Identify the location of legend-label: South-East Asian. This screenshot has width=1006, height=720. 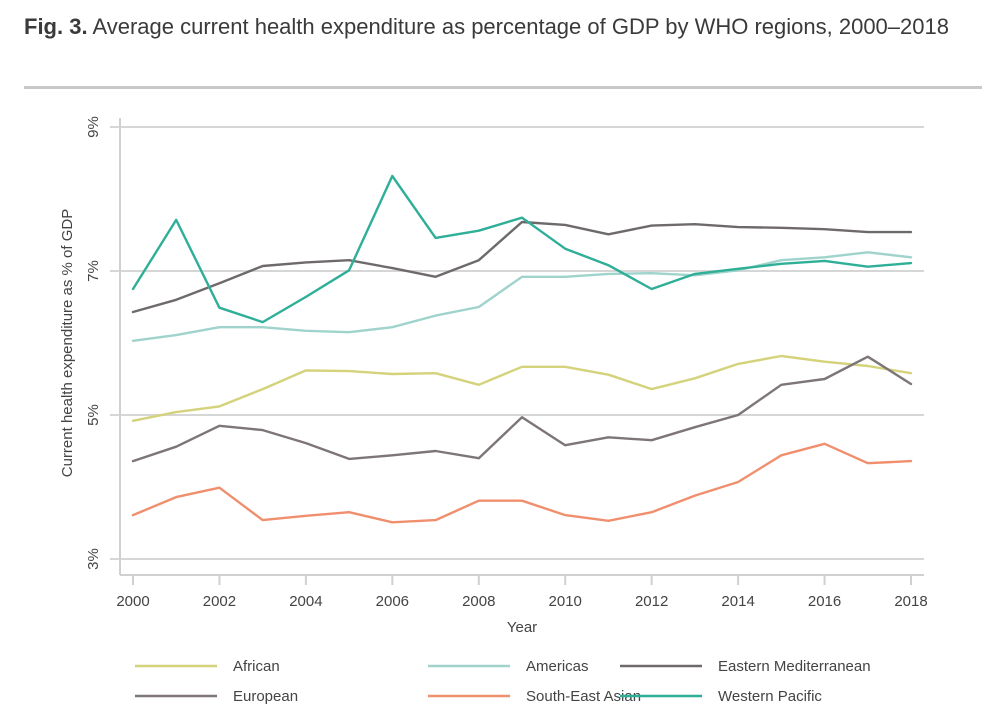
(583, 696).